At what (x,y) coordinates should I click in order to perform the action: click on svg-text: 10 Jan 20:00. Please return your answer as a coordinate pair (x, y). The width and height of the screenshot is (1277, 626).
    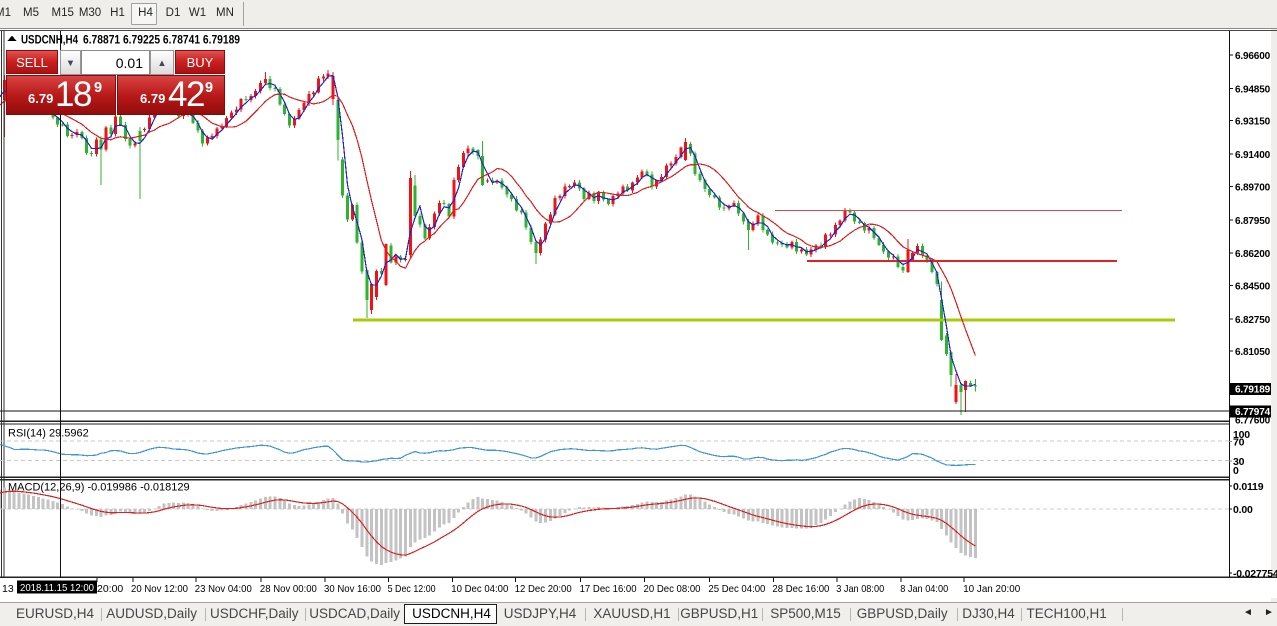
    Looking at the image, I should click on (991, 589).